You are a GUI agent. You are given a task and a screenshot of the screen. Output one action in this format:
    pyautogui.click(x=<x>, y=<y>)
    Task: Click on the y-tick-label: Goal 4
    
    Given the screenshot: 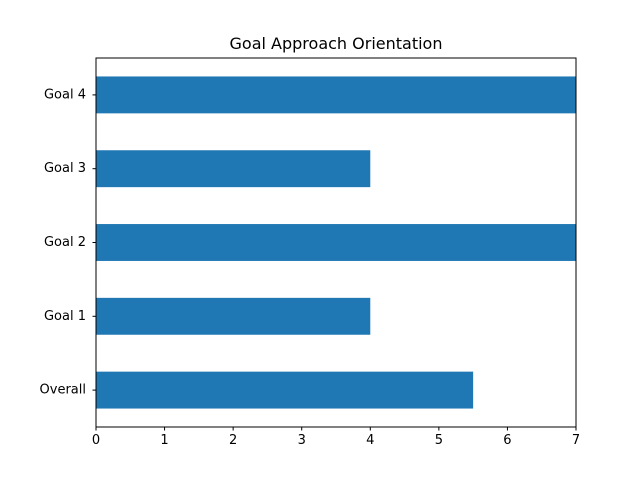 What is the action you would take?
    pyautogui.click(x=65, y=94)
    